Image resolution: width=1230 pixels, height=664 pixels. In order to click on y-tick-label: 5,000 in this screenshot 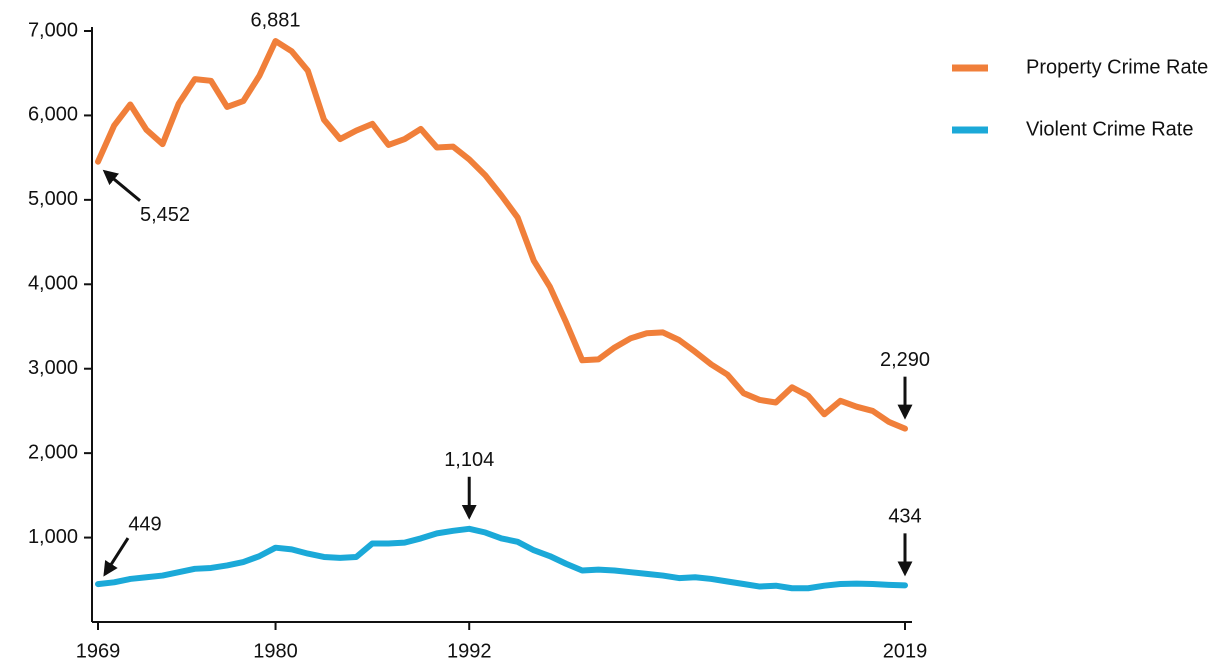, I will do `click(53, 199)`.